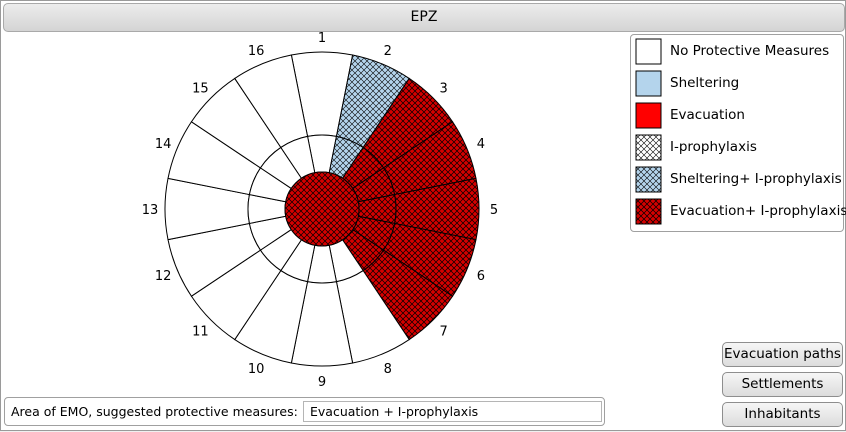  I want to click on sector-label-16: 16, so click(256, 51).